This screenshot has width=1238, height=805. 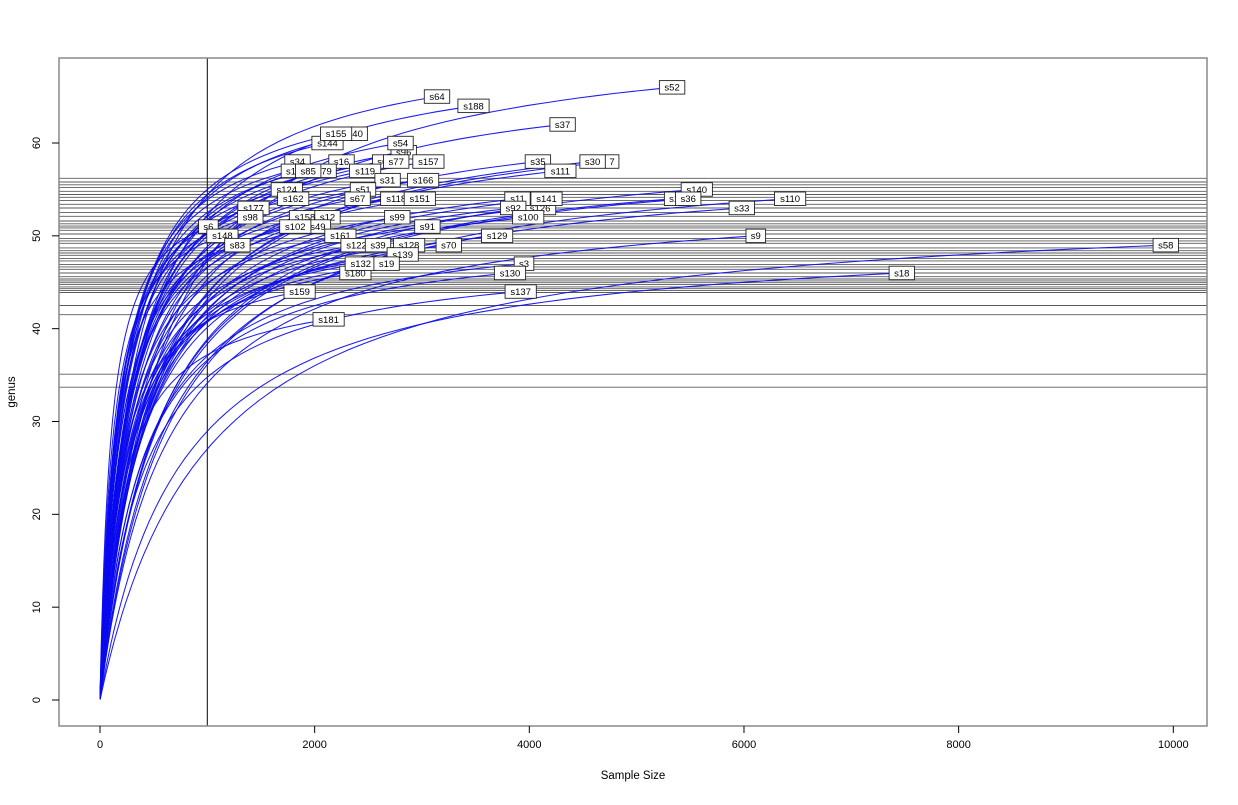 I want to click on curve-label: s83, so click(x=237, y=245).